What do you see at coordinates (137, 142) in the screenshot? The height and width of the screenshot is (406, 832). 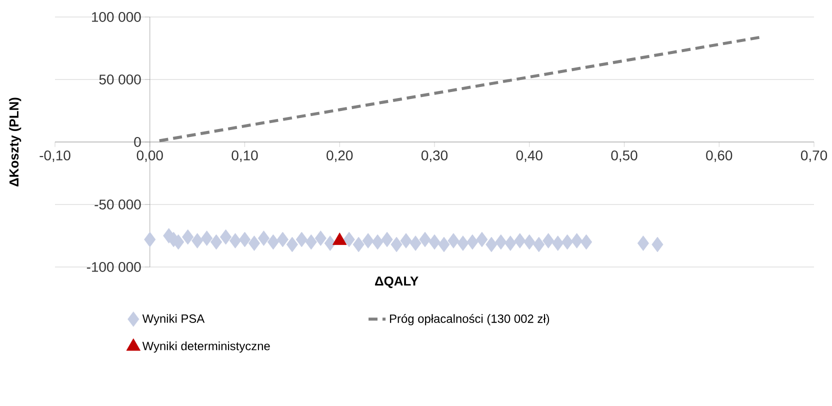 I see `y-tick-label: 0` at bounding box center [137, 142].